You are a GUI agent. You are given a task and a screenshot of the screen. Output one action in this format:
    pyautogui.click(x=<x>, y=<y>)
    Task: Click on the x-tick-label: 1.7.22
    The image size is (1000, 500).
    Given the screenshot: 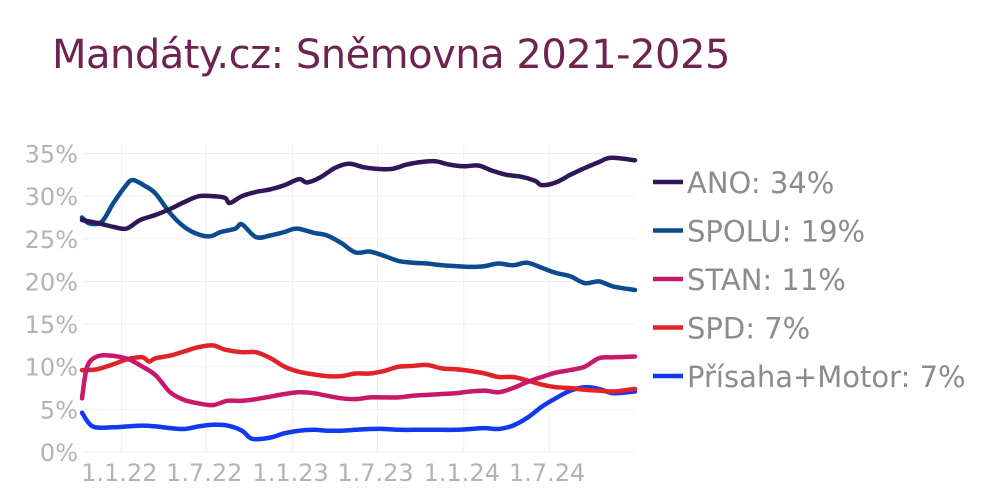 What is the action you would take?
    pyautogui.click(x=204, y=473)
    